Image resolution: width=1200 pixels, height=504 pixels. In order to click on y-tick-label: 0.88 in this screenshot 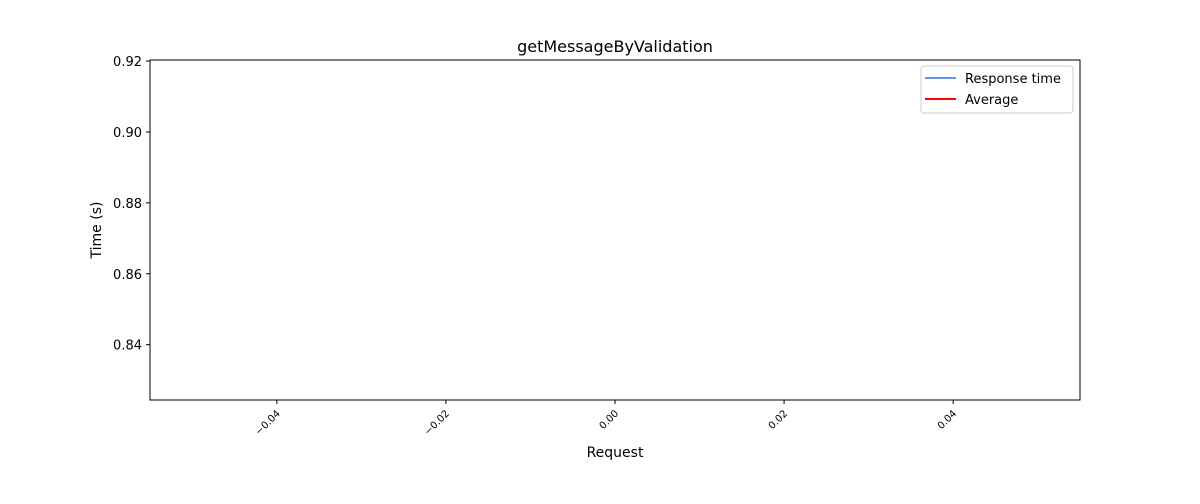, I will do `click(127, 204)`.